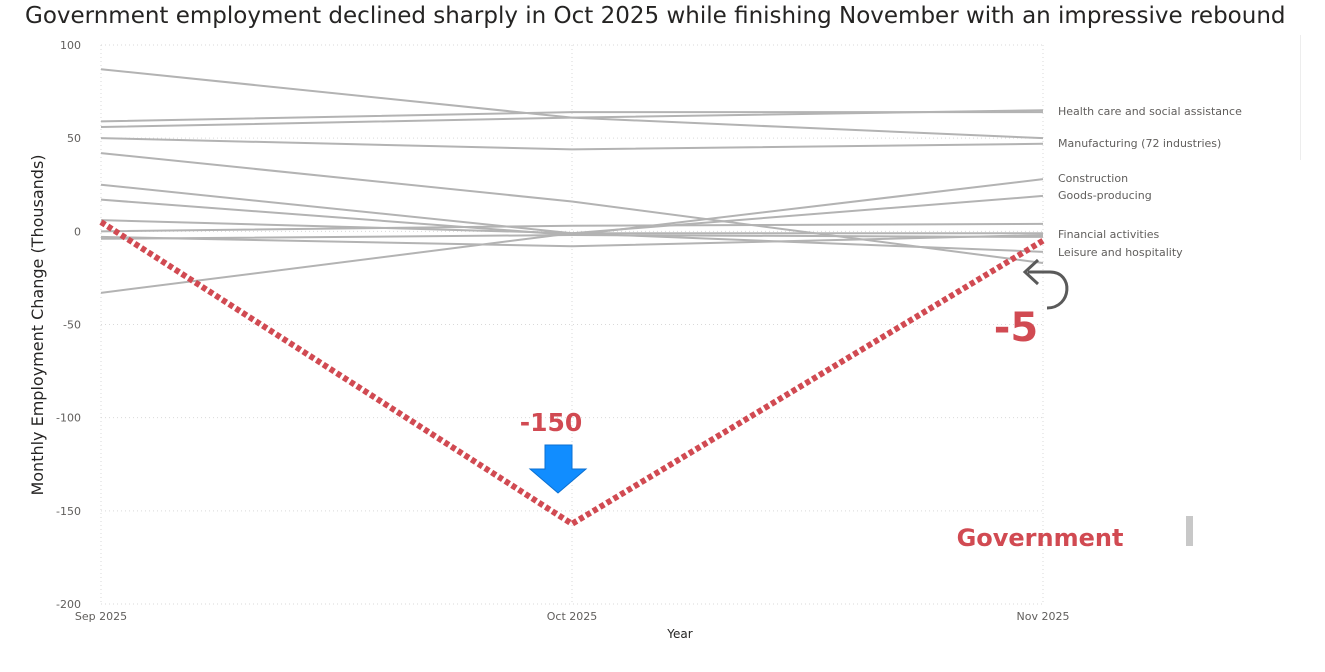 This screenshot has height=672, width=1325. I want to click on y-tick-label: 50, so click(74, 138).